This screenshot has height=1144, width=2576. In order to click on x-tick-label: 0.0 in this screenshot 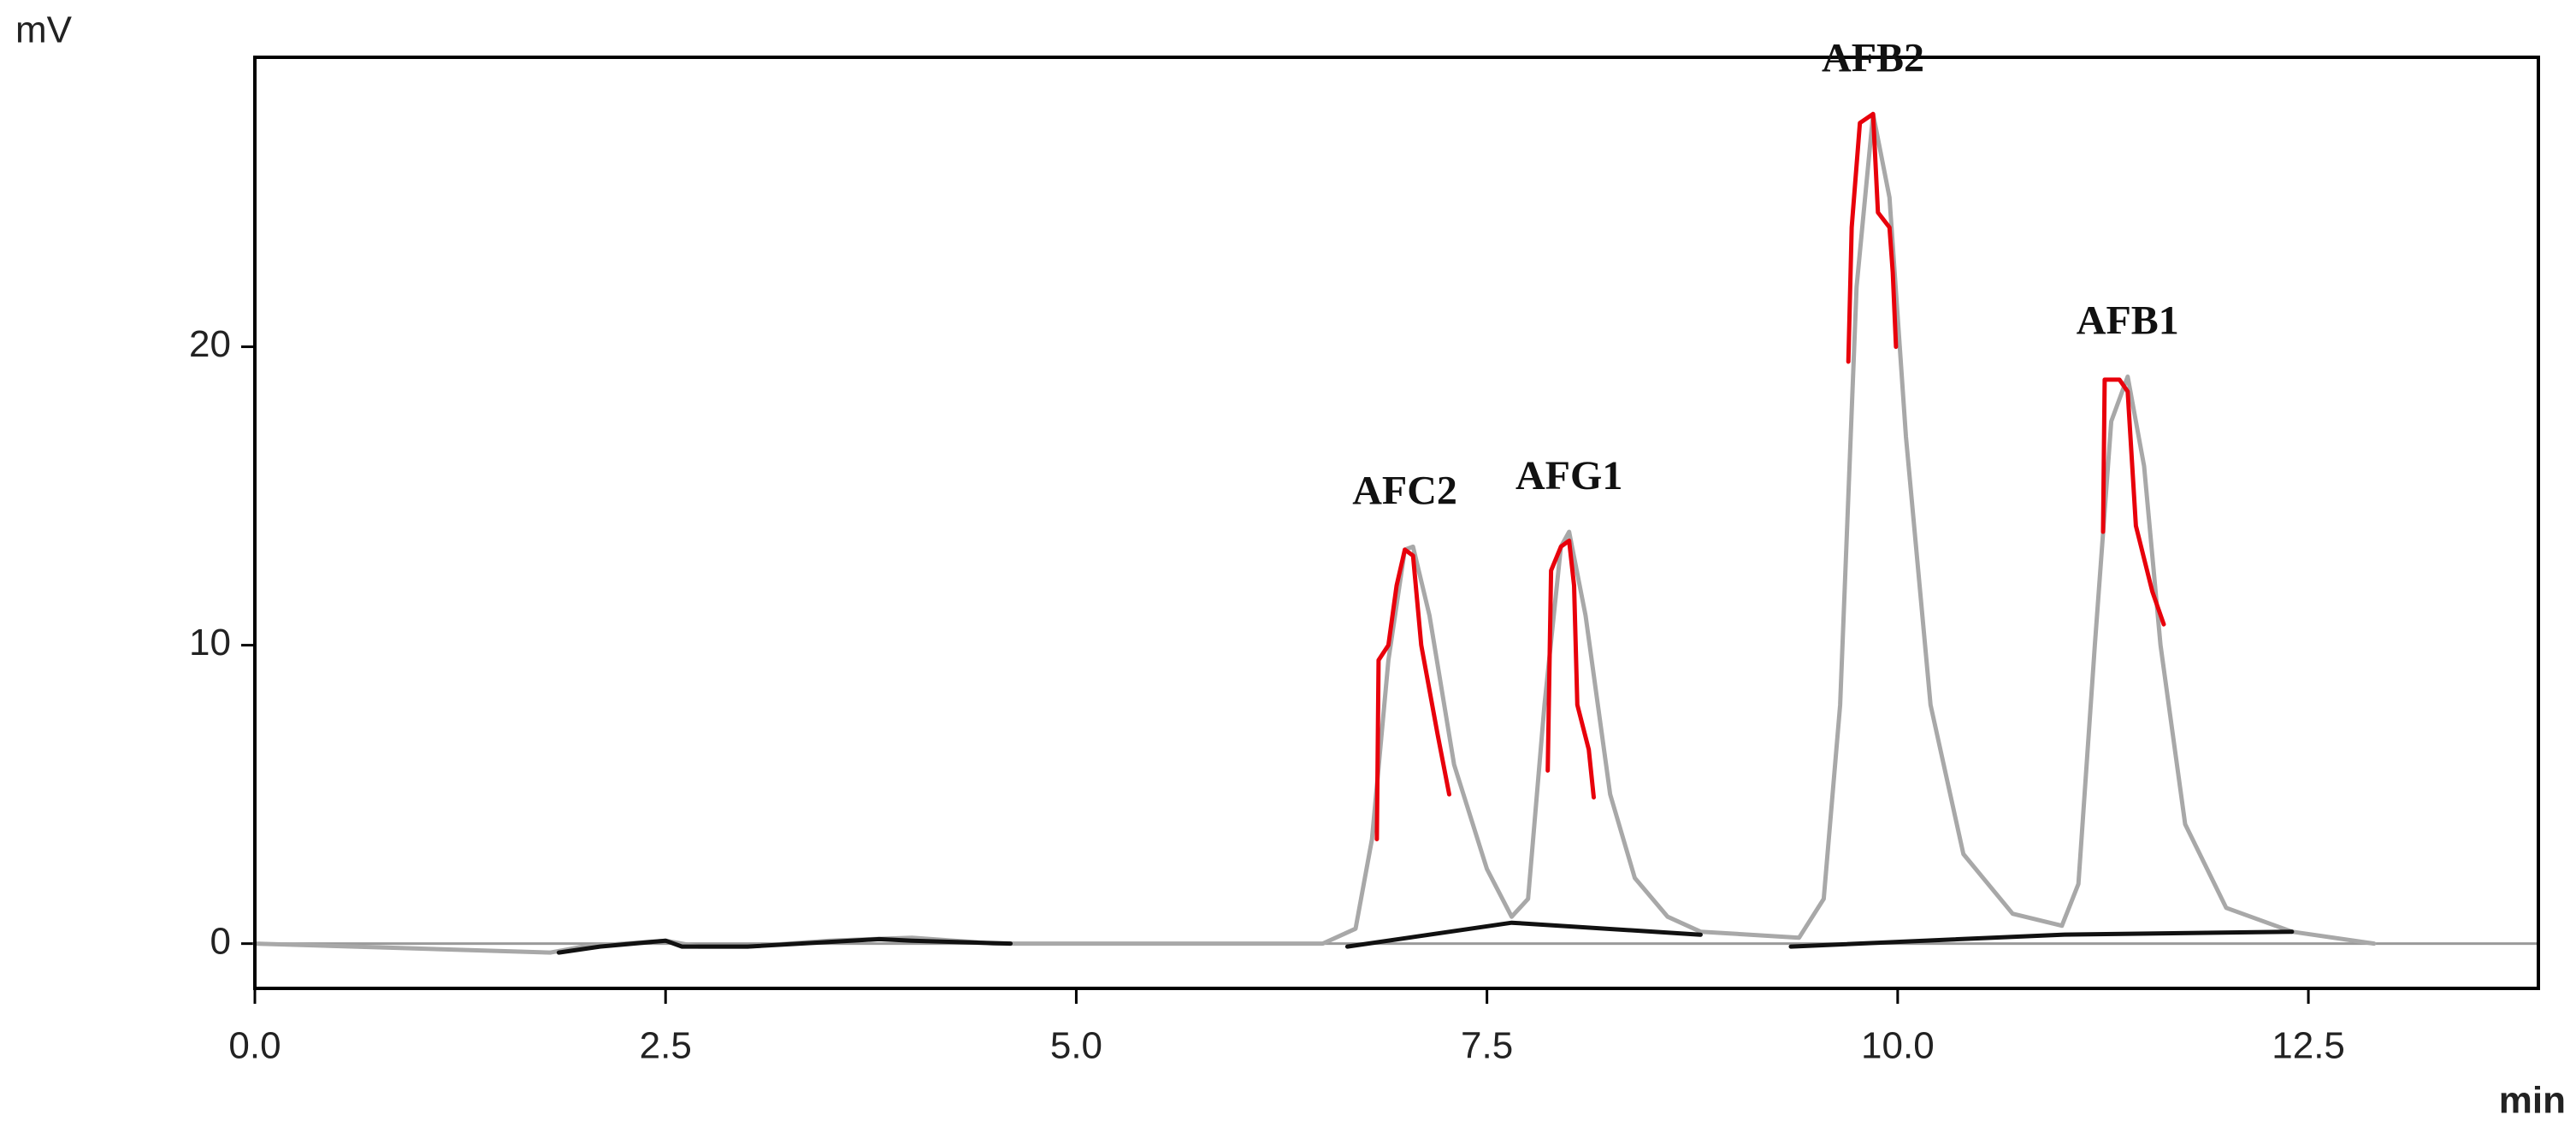, I will do `click(254, 1046)`.